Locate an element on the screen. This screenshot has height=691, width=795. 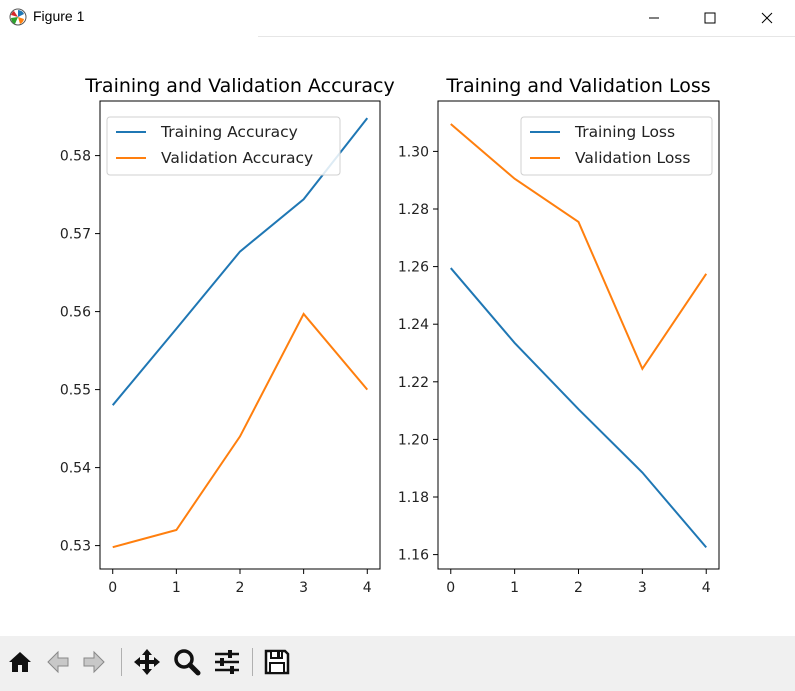
y-tick-label: 1.30 is located at coordinates (413, 152).